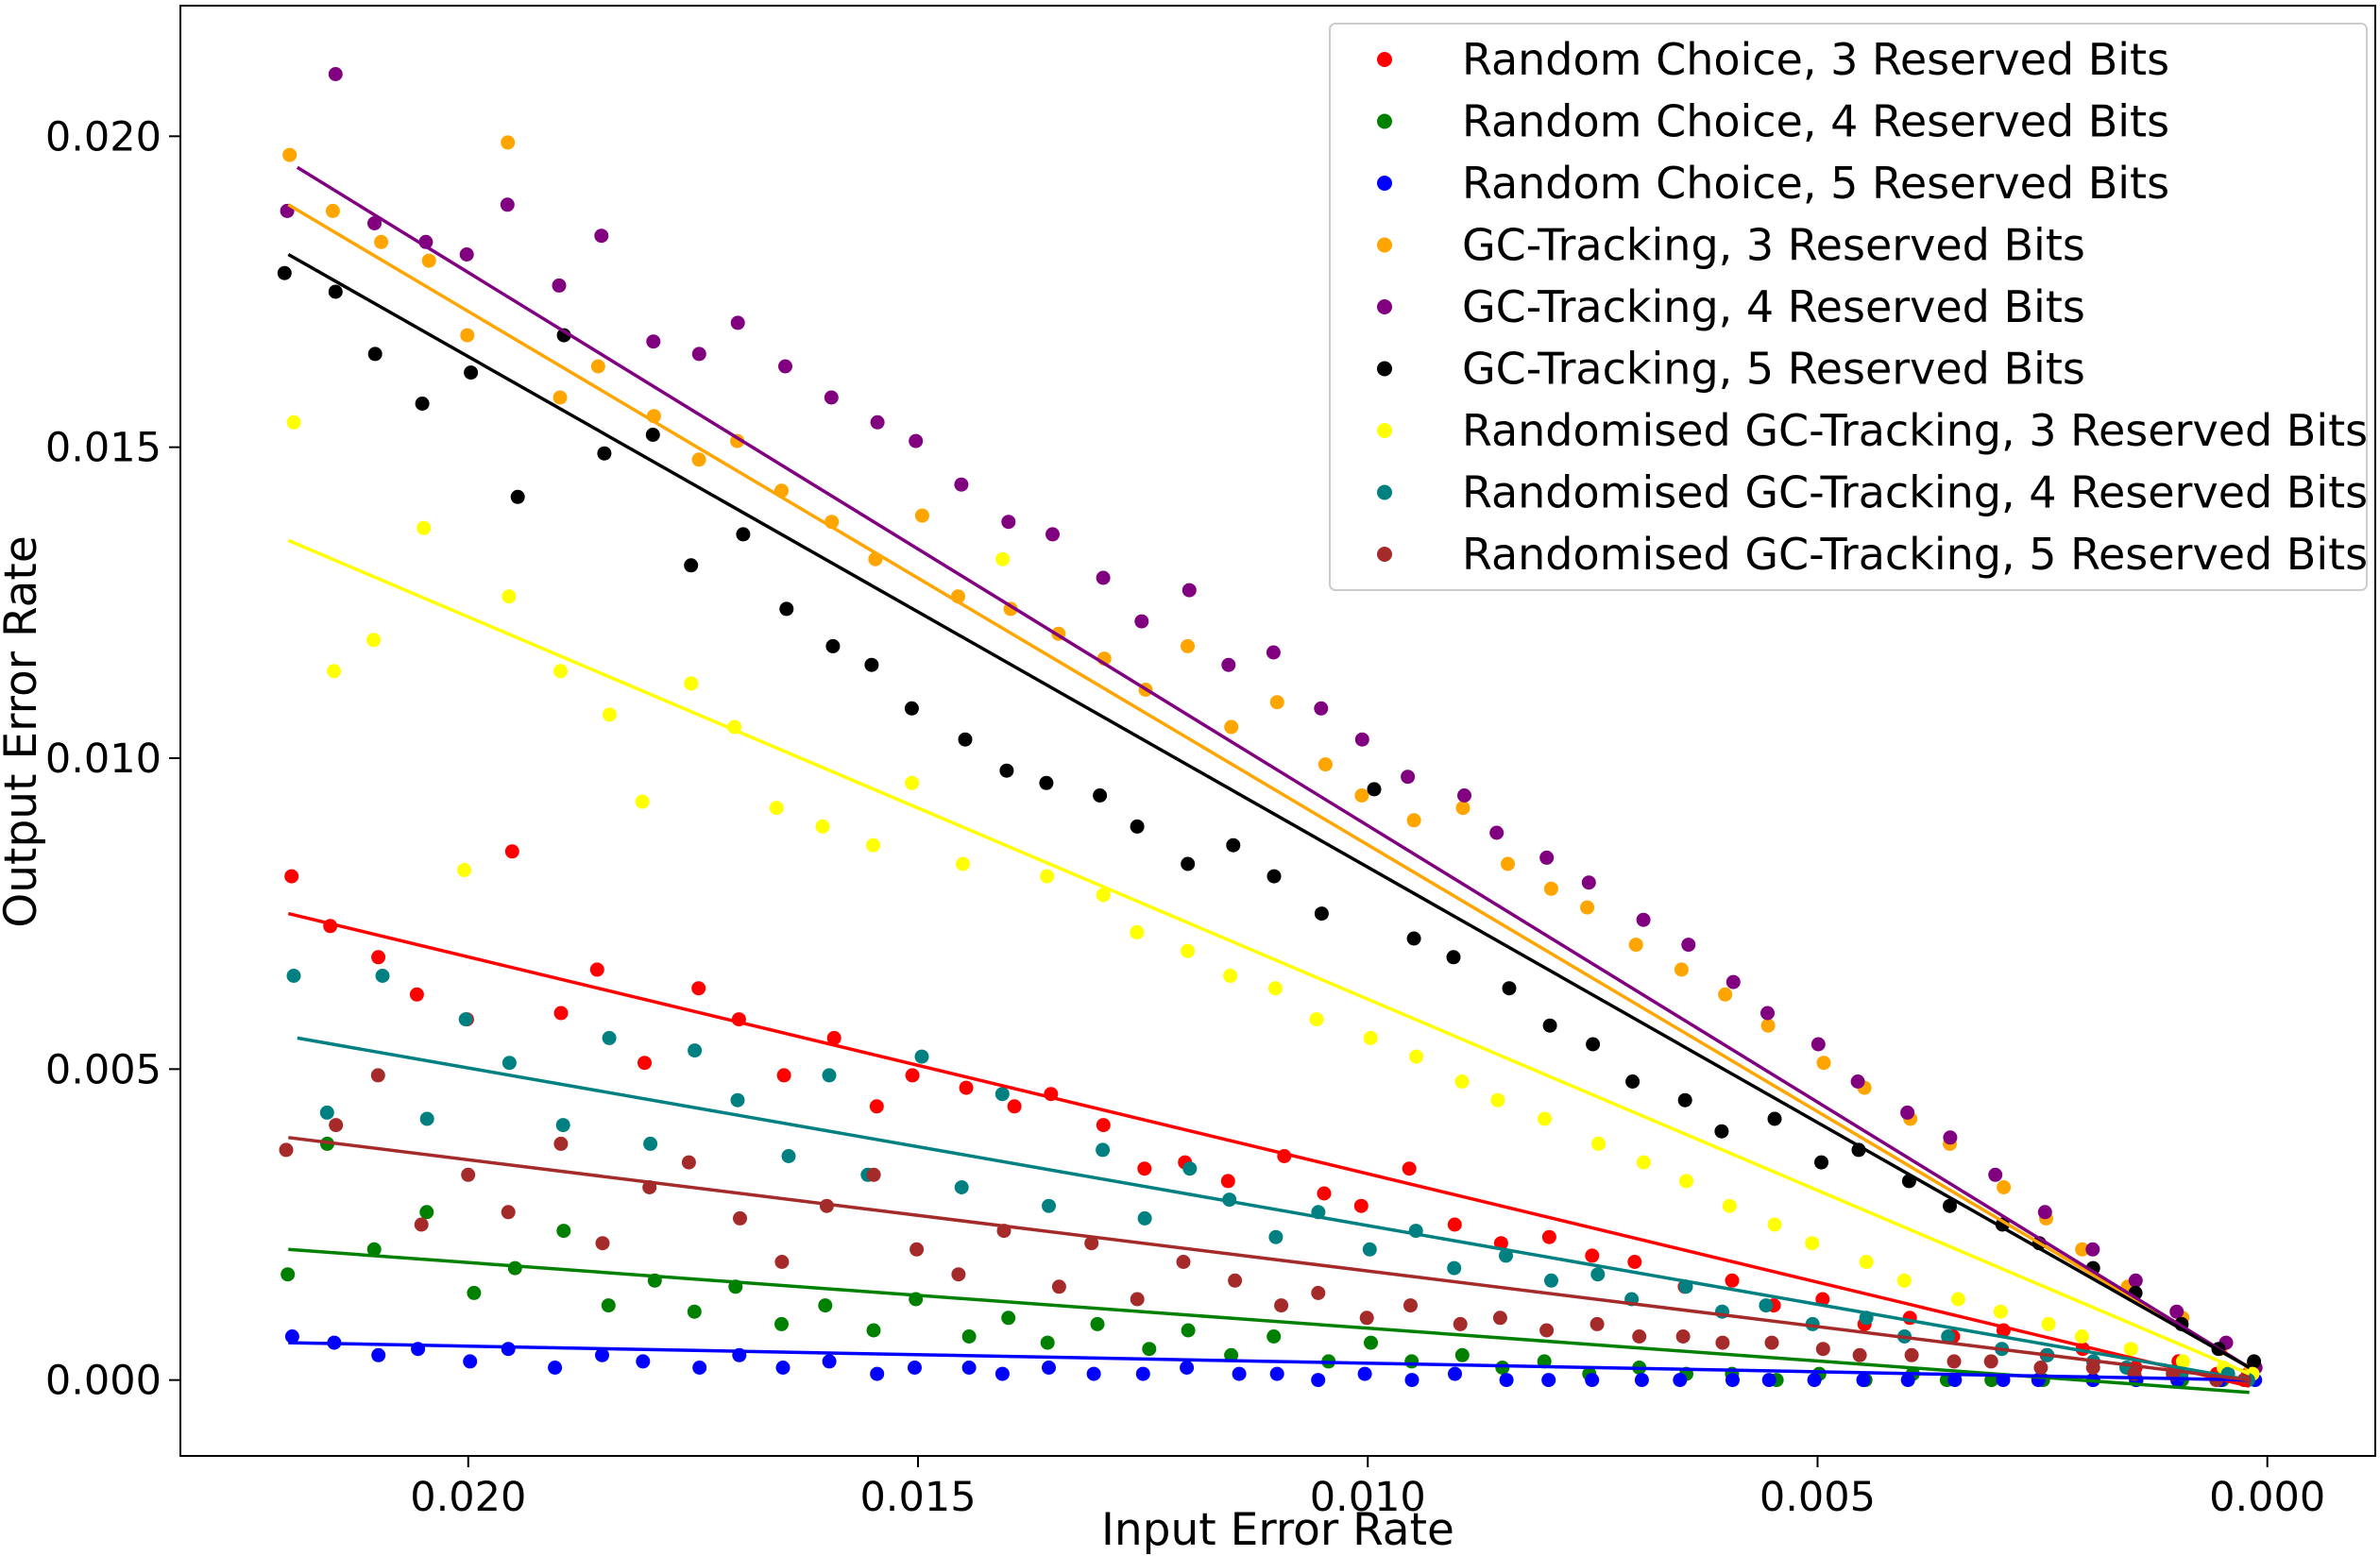  I want to click on y-axis: 0.000 0.005 0.010 0.015 0.020, so click(112, 759).